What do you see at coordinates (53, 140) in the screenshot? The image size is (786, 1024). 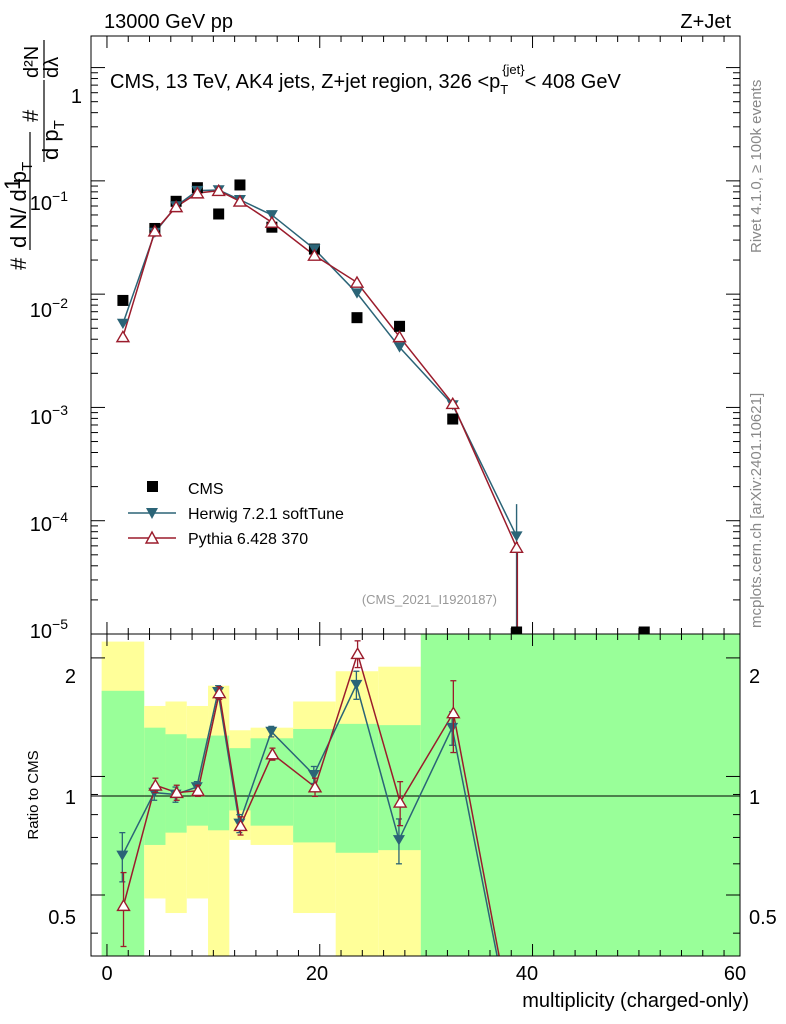 I see `ylabel-dpt: d pT` at bounding box center [53, 140].